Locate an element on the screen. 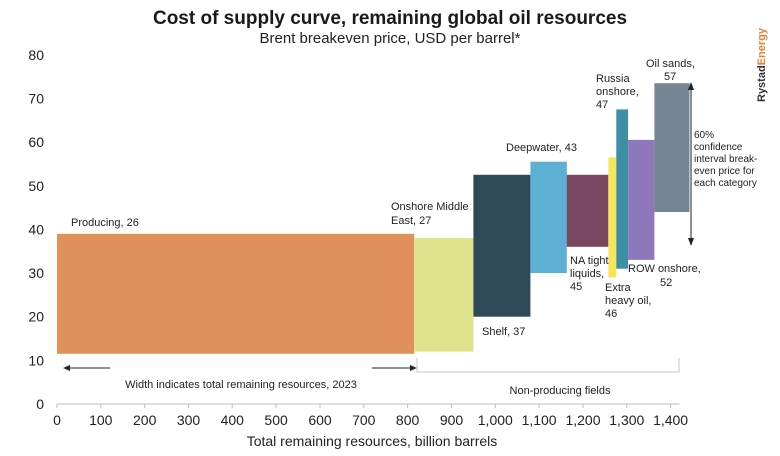 Image resolution: width=780 pixels, height=456 pixels. label-na-tight-3: 45 is located at coordinates (576, 287).